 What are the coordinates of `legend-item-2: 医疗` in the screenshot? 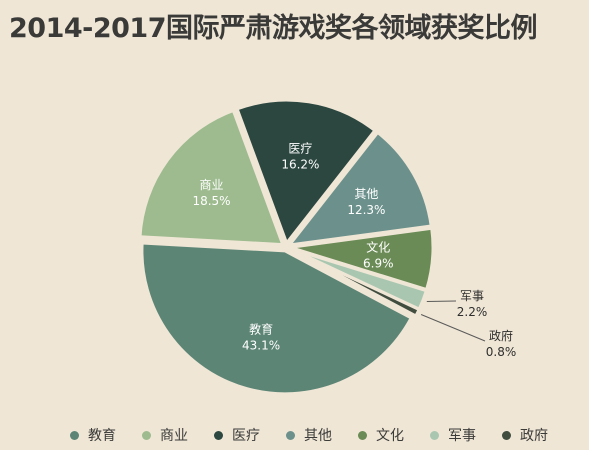 It's located at (237, 435).